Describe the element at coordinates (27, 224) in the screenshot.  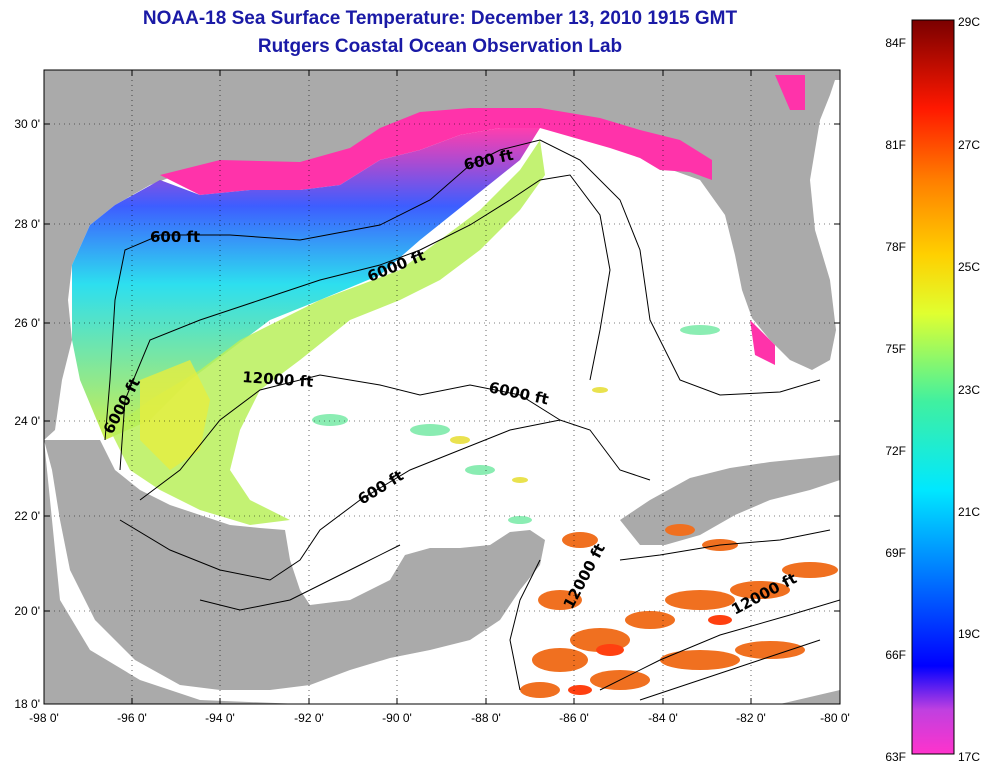
I see `lat-label: 28 0'` at that location.